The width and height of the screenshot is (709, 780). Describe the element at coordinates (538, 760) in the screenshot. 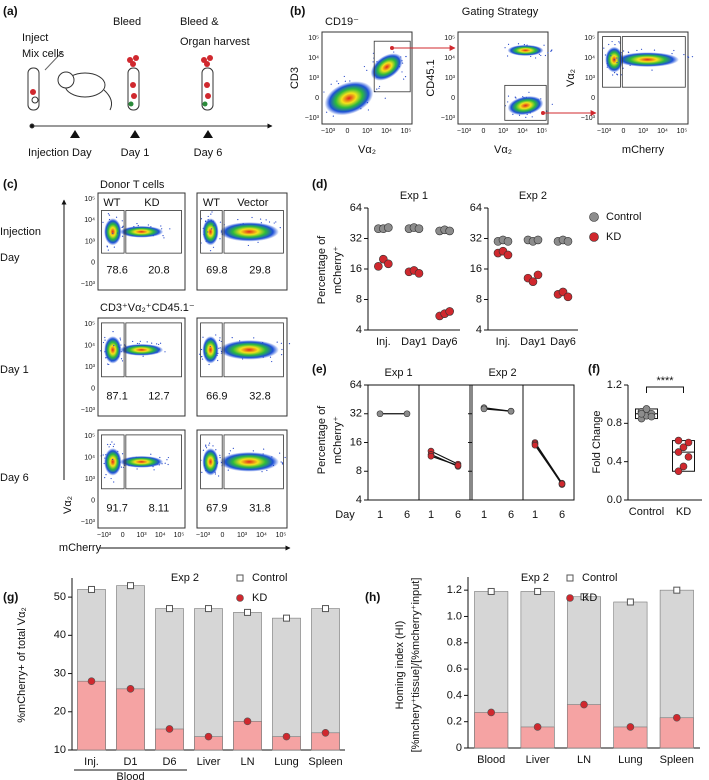

I see `x-tick-label: Liver` at that location.